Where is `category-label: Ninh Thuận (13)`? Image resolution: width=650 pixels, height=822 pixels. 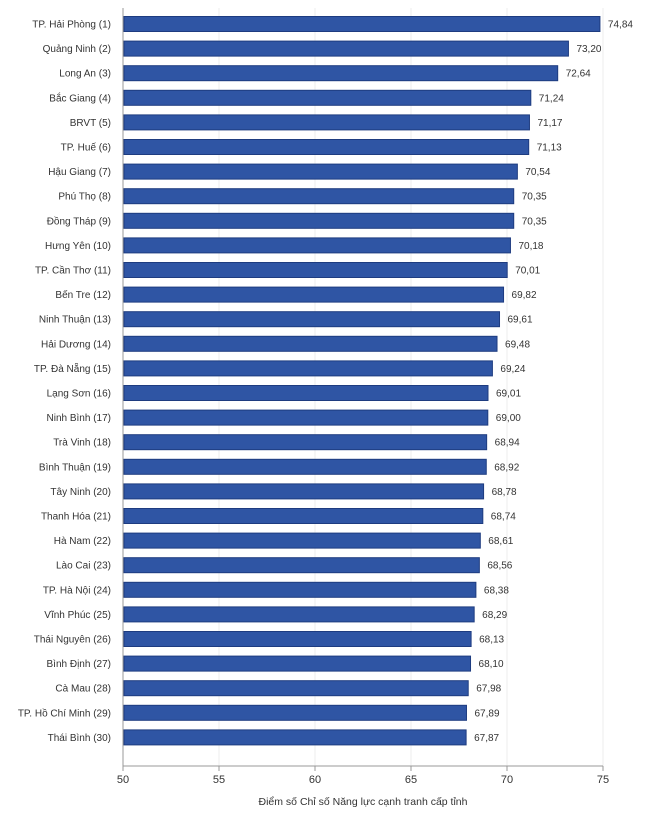
category-label: Ninh Thuận (13) is located at coordinates (75, 320).